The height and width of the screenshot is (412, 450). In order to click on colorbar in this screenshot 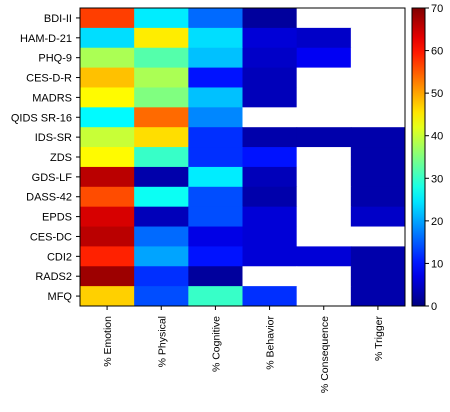, I will do `click(418, 157)`.